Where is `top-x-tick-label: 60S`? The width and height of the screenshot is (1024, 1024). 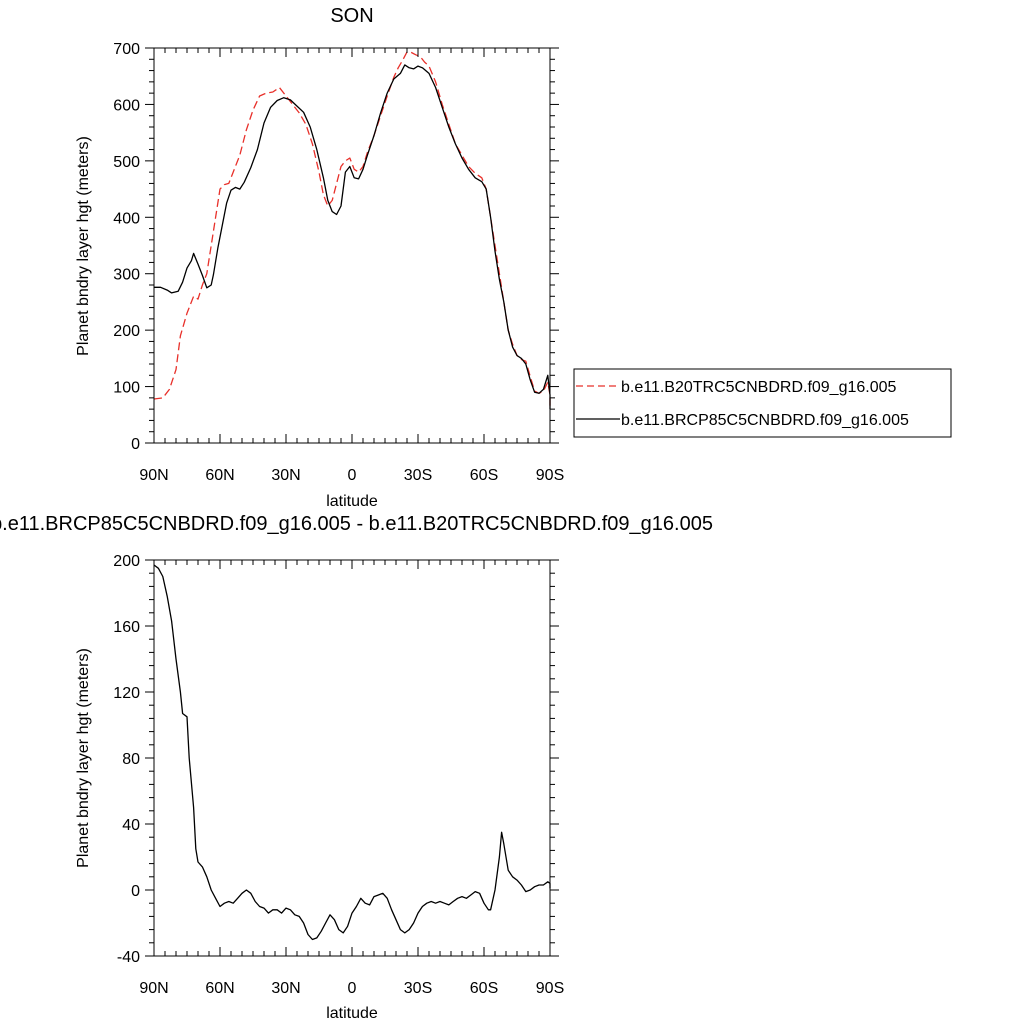 top-x-tick-label: 60S is located at coordinates (484, 475).